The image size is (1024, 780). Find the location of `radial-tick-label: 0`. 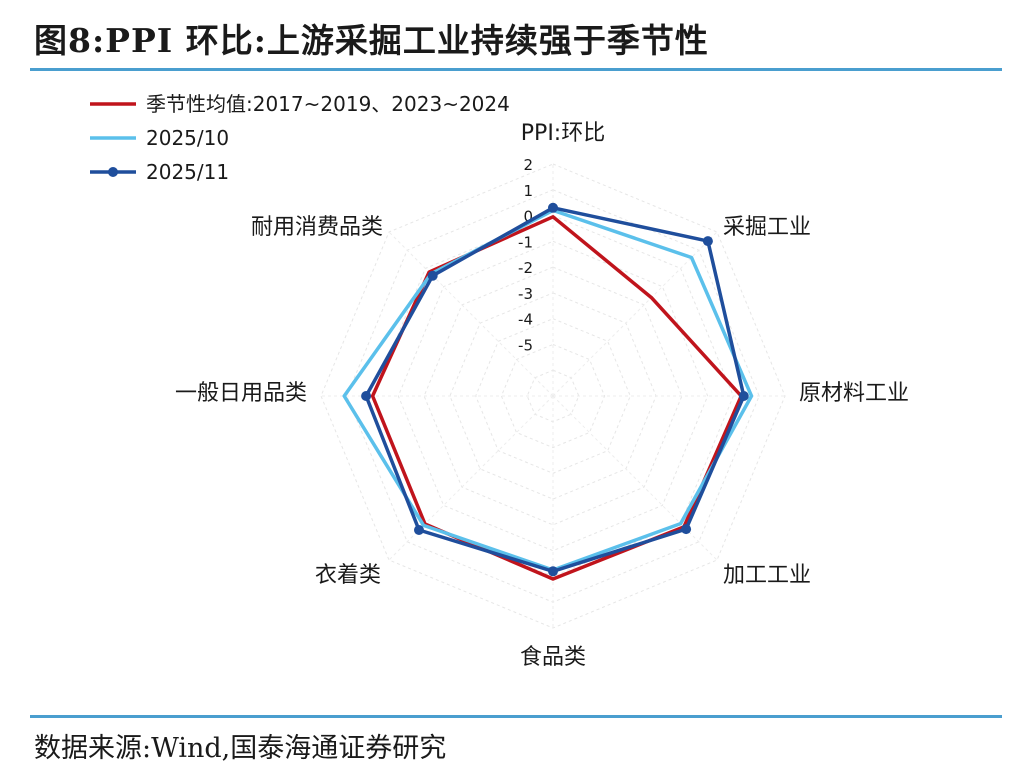

radial-tick-label: 0 is located at coordinates (528, 217).